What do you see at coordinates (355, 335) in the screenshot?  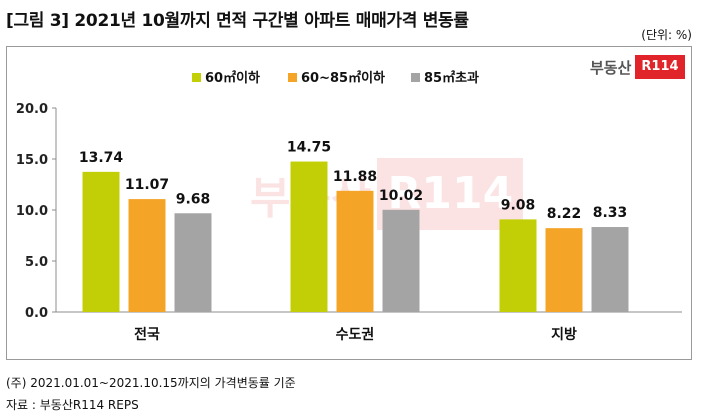 I see `category-label: 수도권` at bounding box center [355, 335].